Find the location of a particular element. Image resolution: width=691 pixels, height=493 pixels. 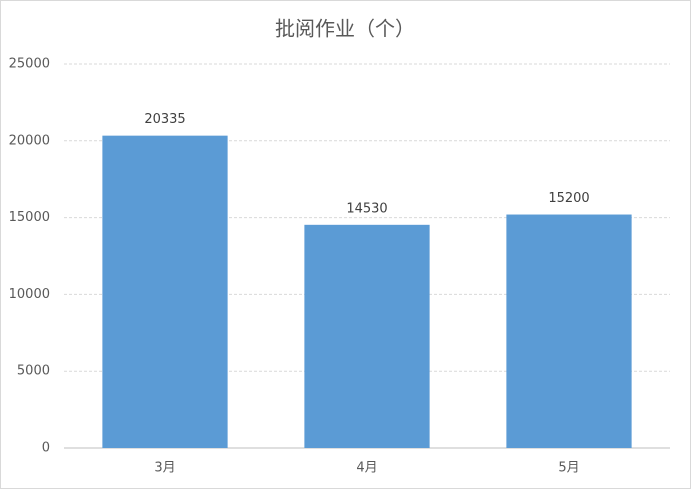

x-tick-label: 3月 is located at coordinates (164, 468).